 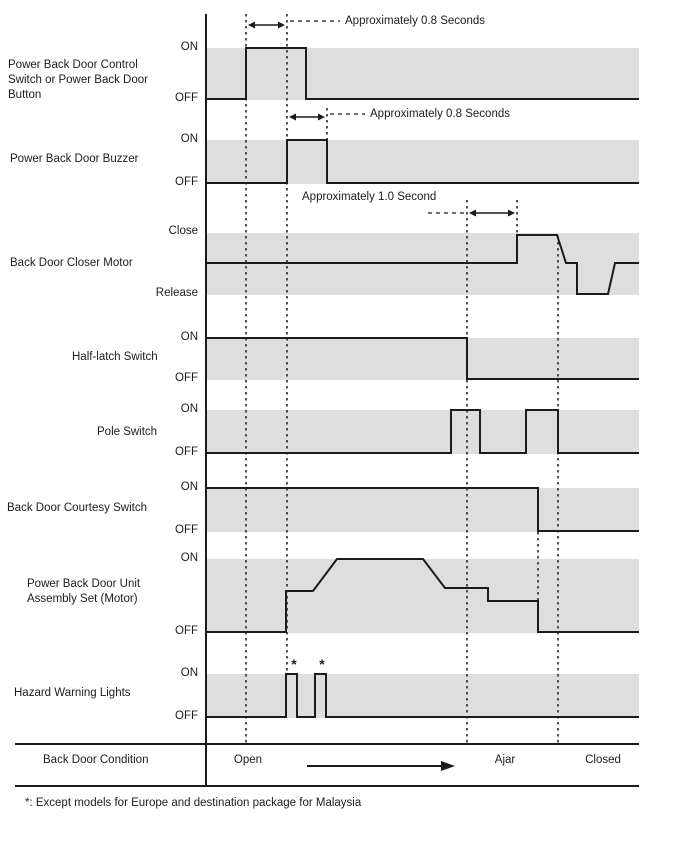 I want to click on unit-motor-label: Assembly Set (Motor), so click(x=82, y=599).